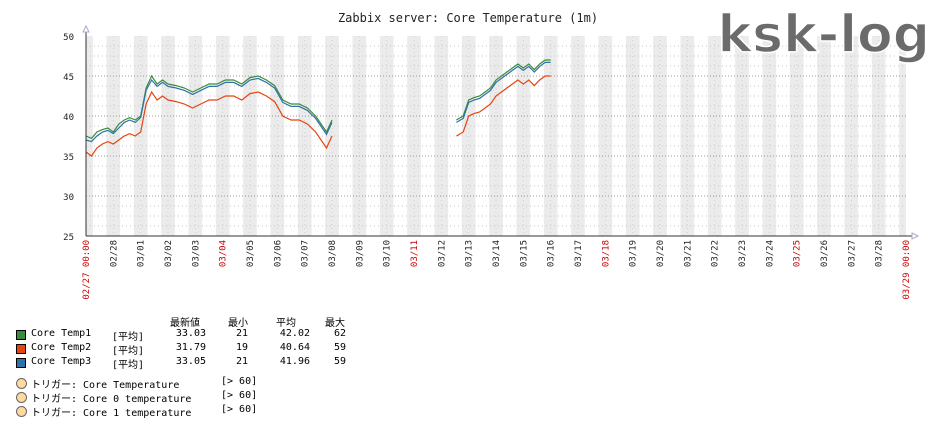  I want to click on y-tick-label: 35, so click(68, 158).